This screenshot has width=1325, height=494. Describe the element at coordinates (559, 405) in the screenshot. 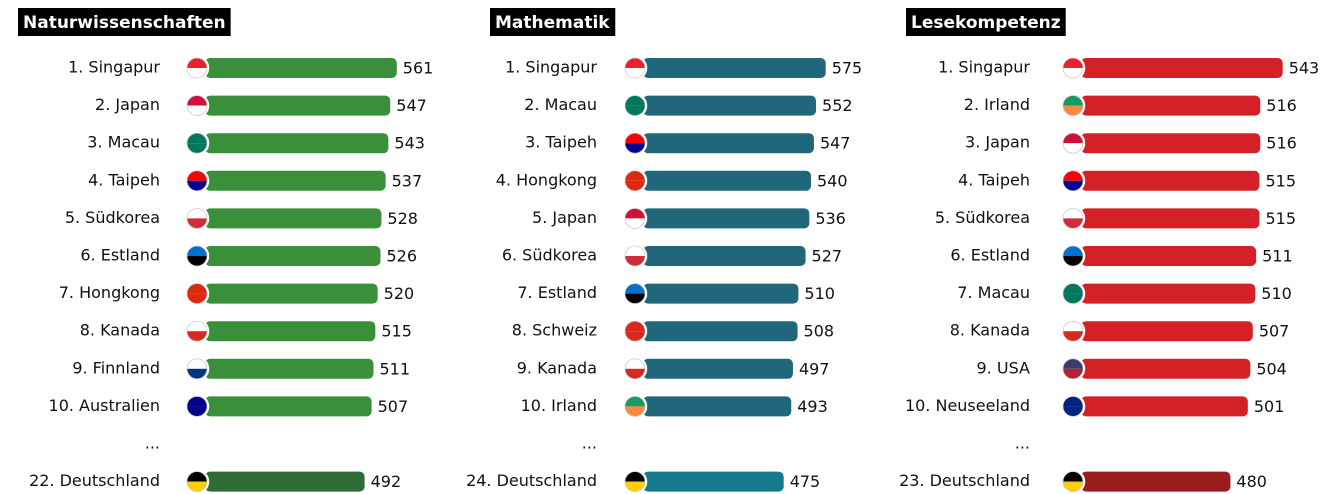

I see `category-label: 10. Irland` at that location.